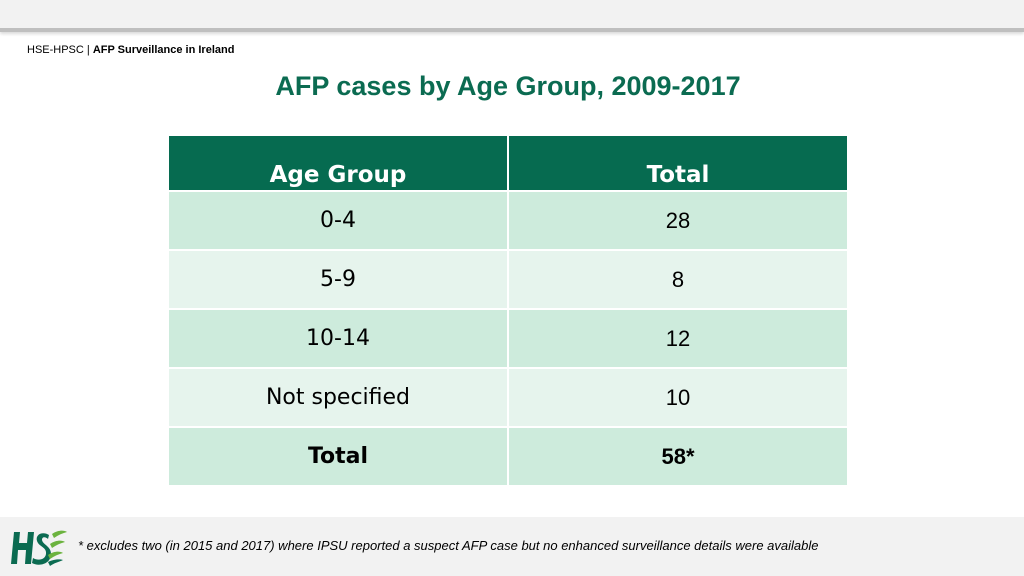 This screenshot has width=1024, height=576. Describe the element at coordinates (338, 220) in the screenshot. I see `age-group-cell: 0-4` at that location.